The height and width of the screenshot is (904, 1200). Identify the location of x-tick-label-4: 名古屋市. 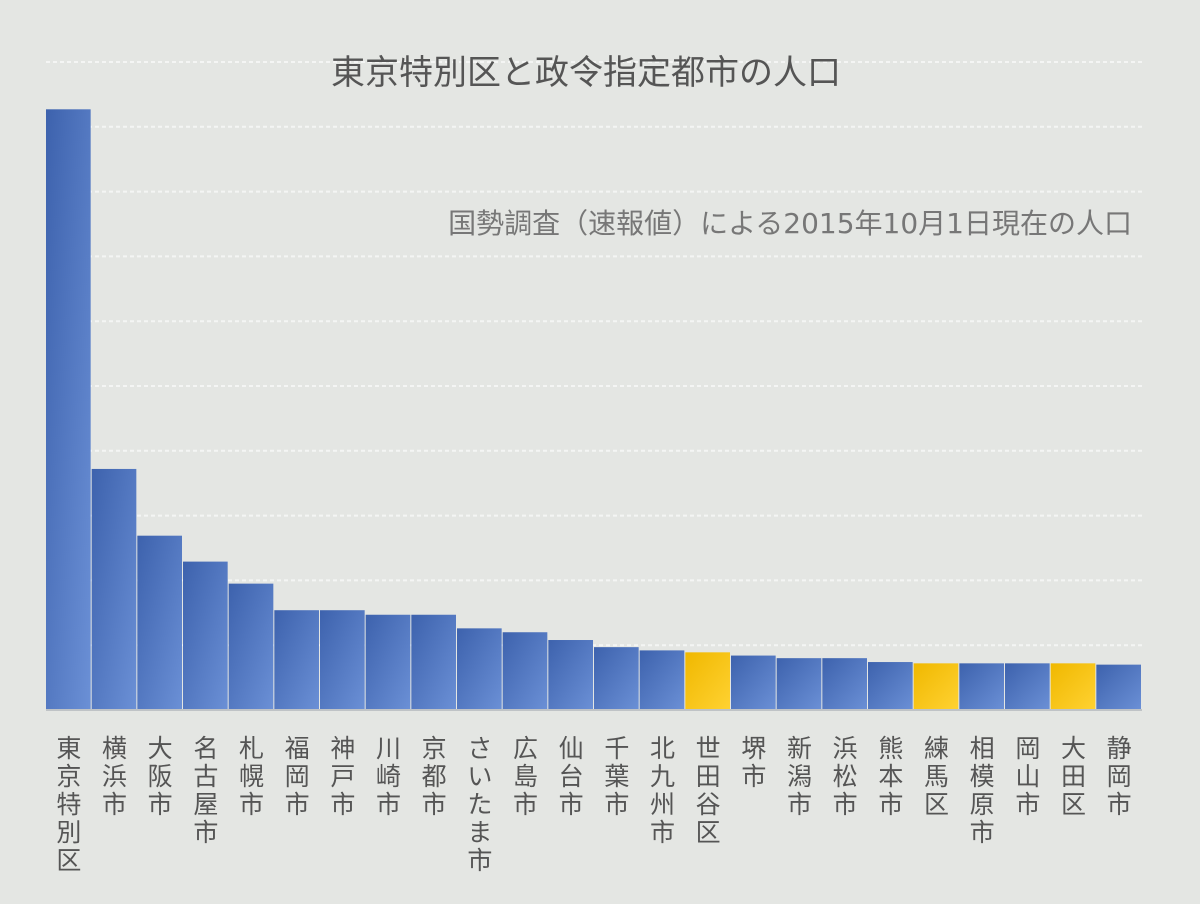
(205, 790).